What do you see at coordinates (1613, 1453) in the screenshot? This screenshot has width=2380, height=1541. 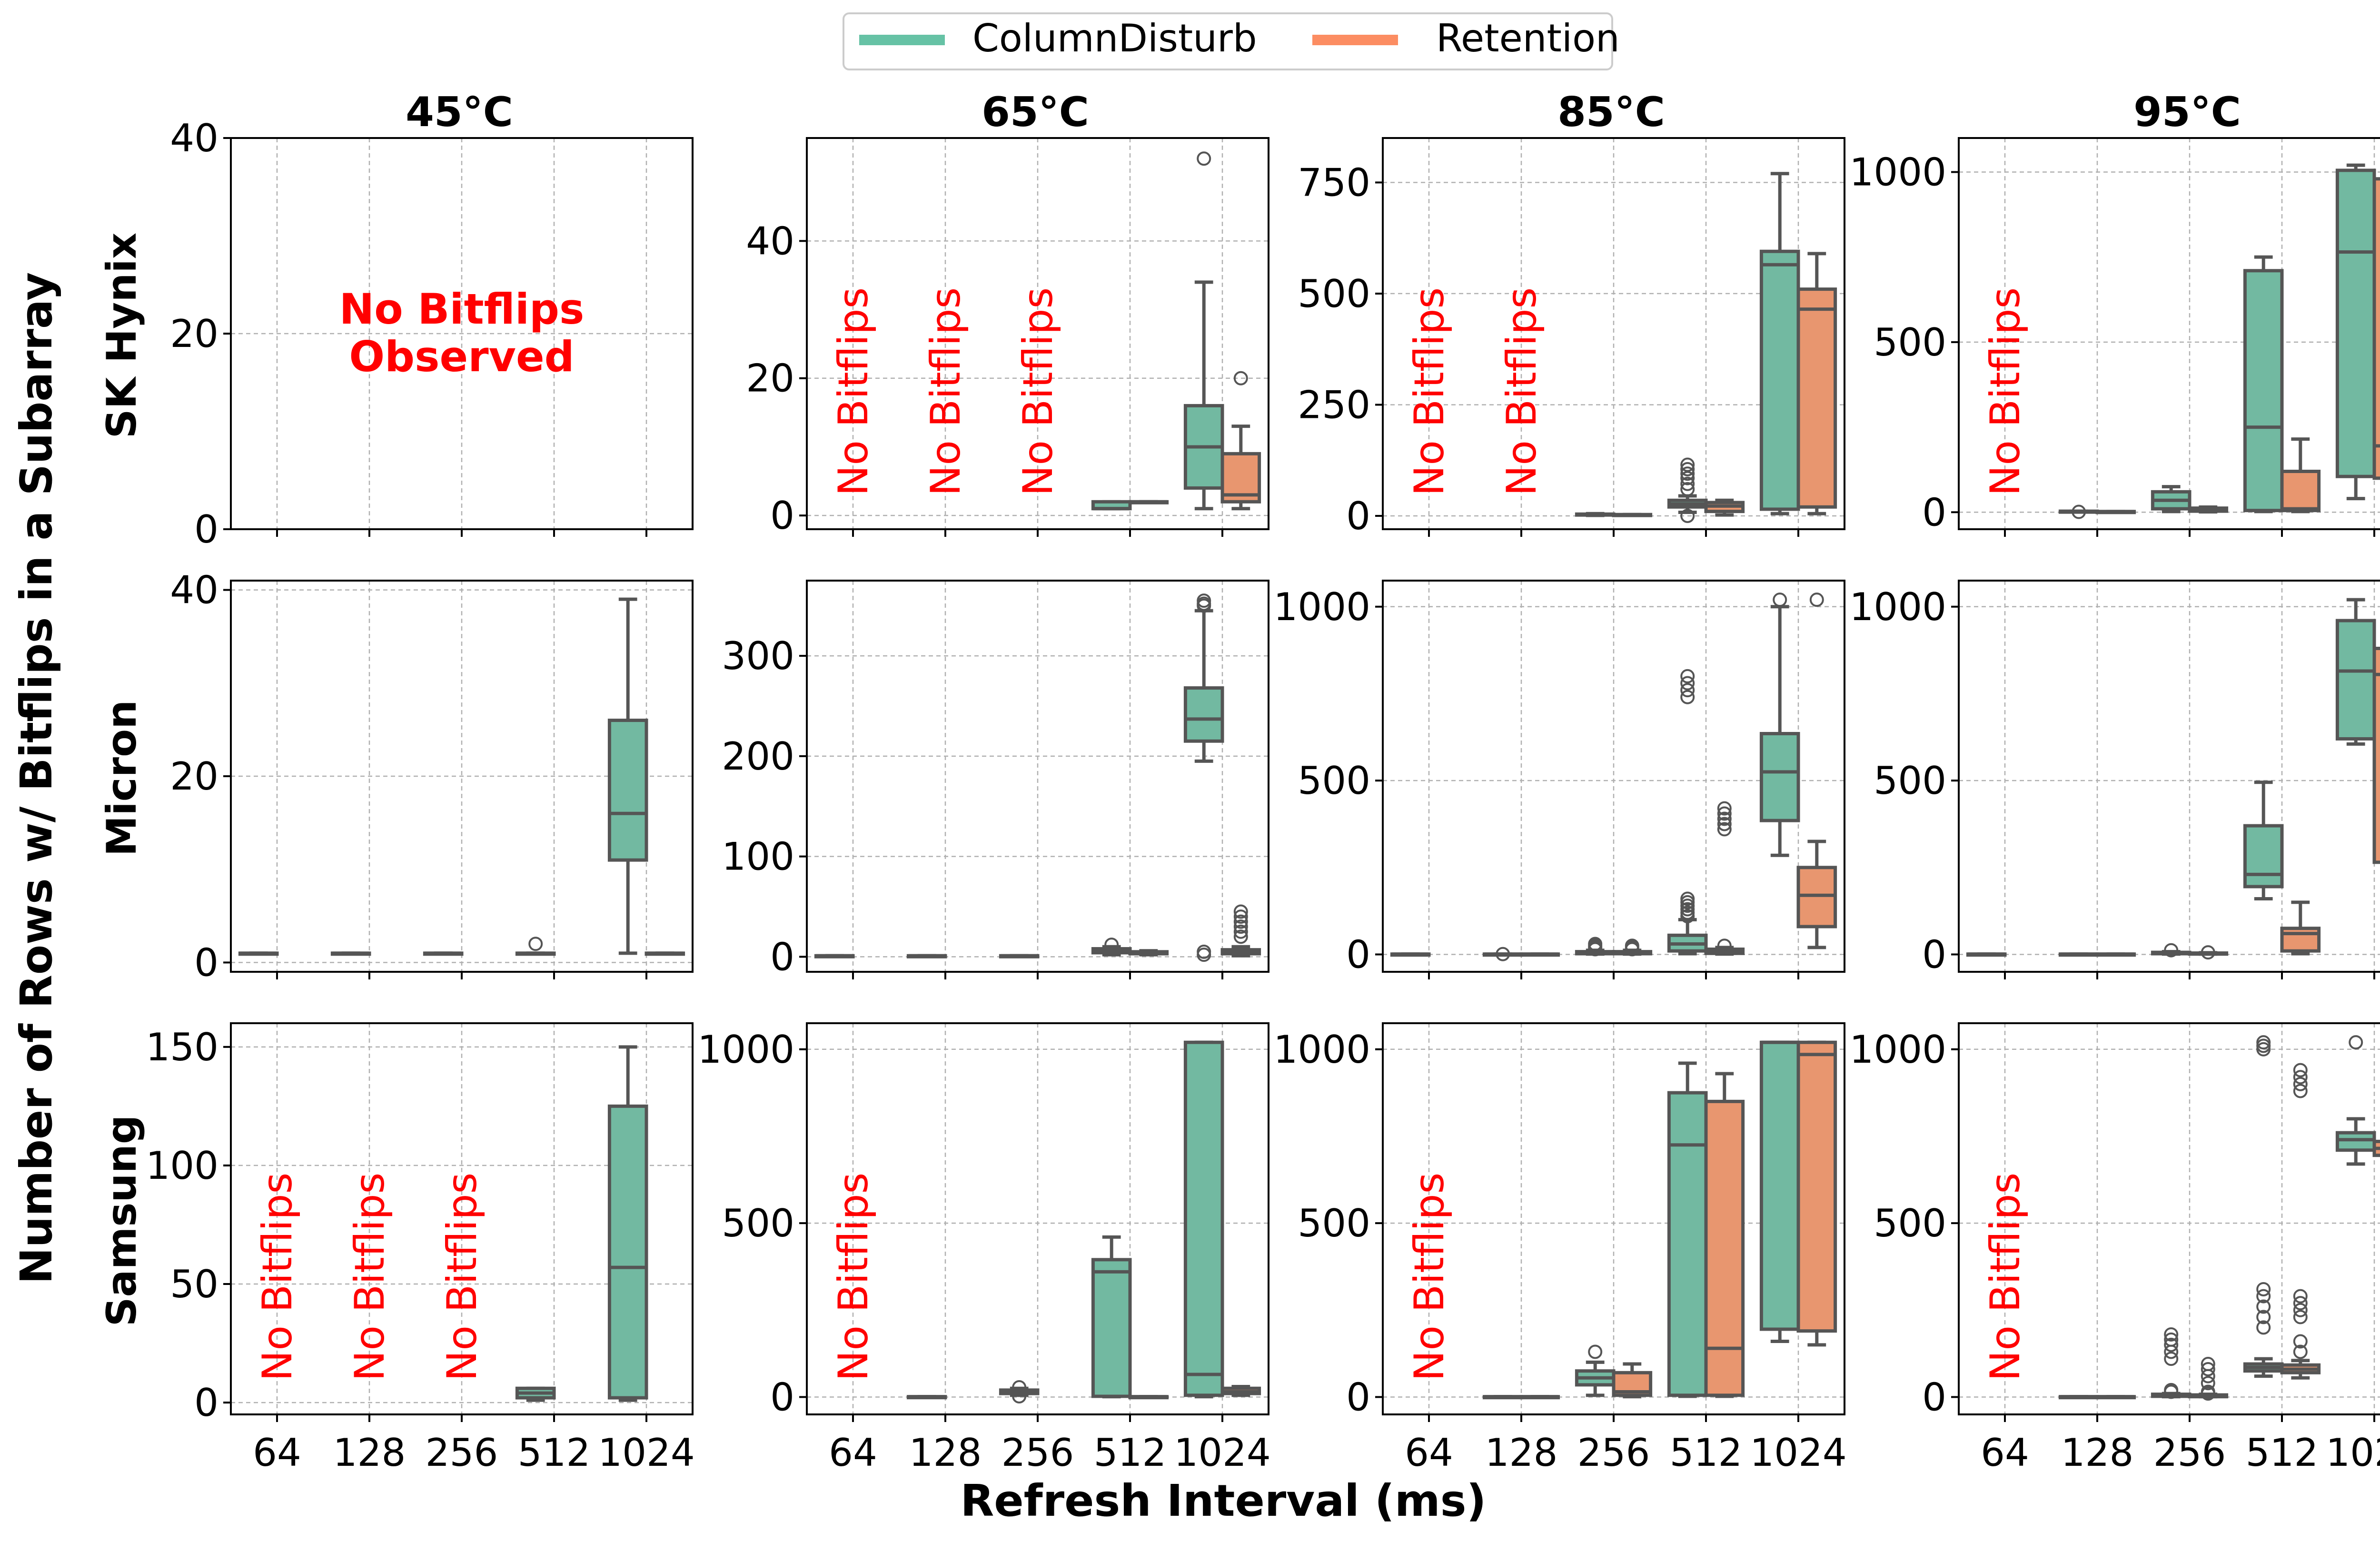 I see `x-tick-label: 256` at bounding box center [1613, 1453].